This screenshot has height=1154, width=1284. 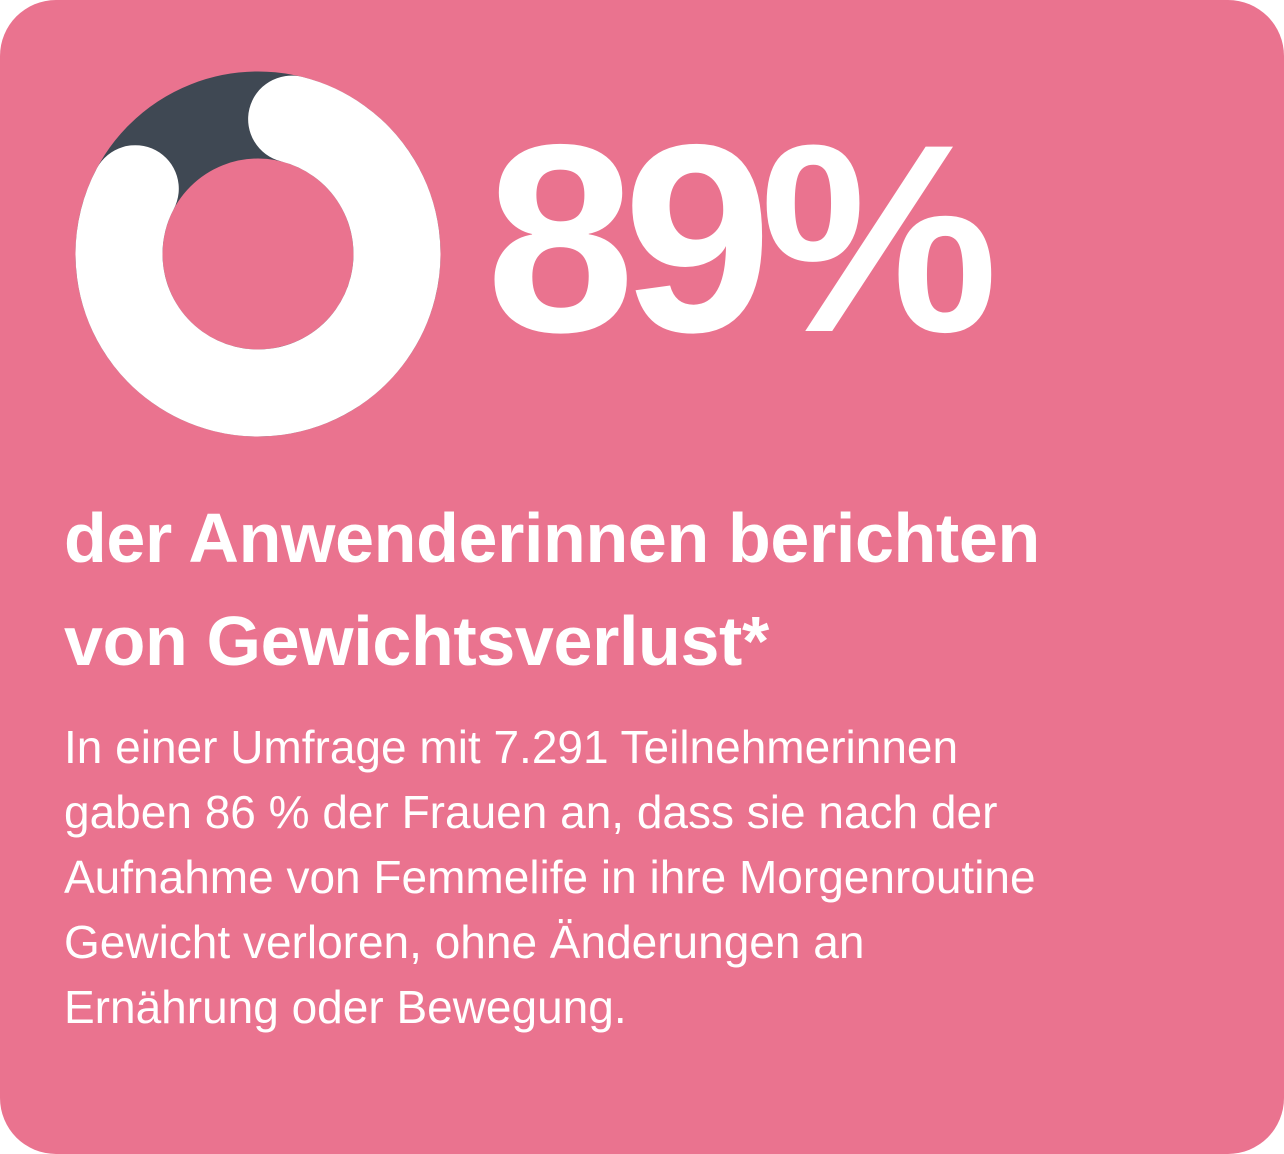 I want to click on donut-value-arc, so click(x=258, y=254).